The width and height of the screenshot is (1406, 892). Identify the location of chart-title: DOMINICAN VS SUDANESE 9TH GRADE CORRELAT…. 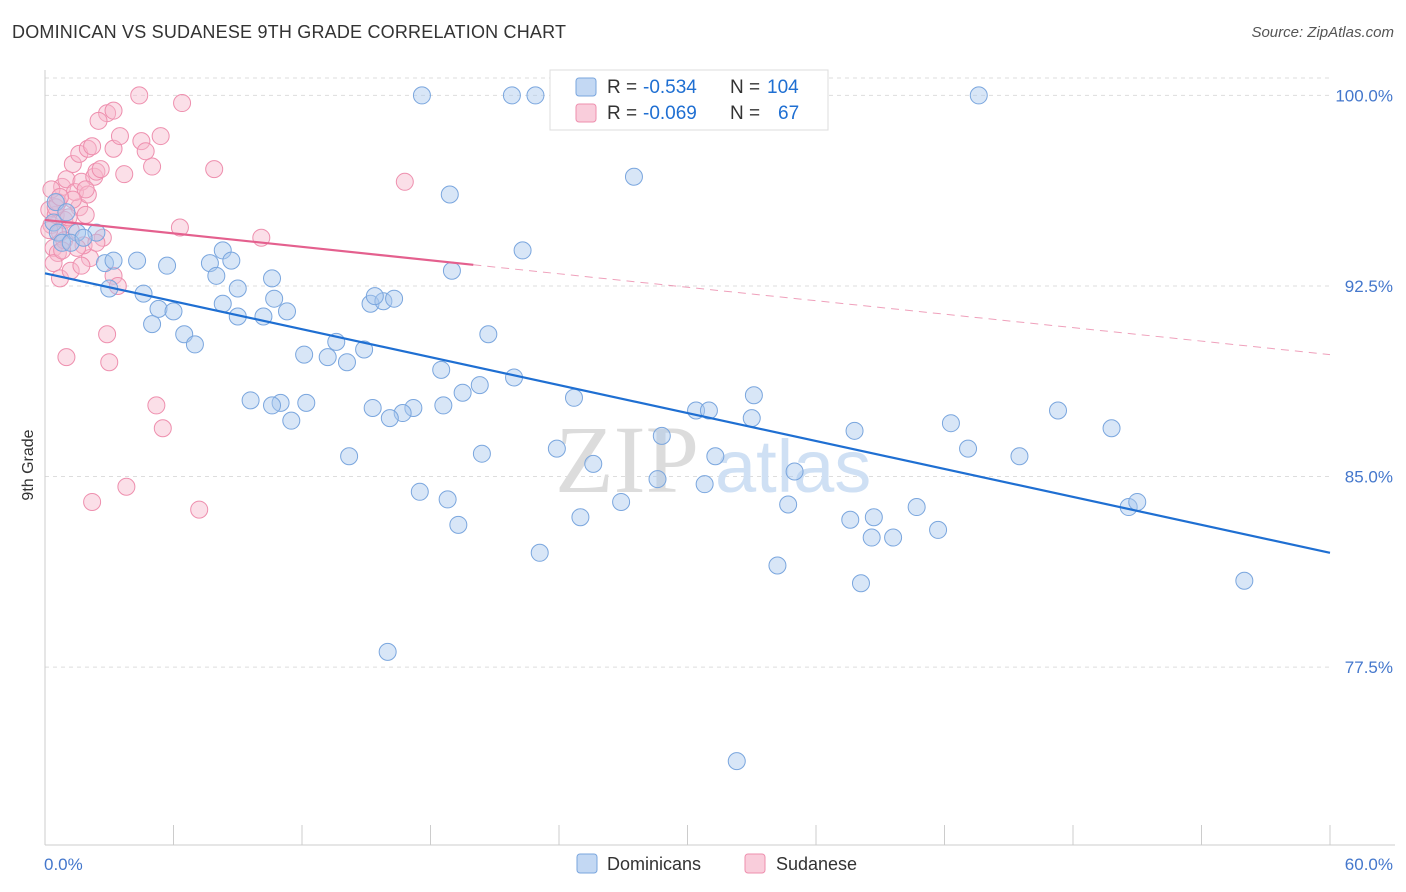
(289, 32).